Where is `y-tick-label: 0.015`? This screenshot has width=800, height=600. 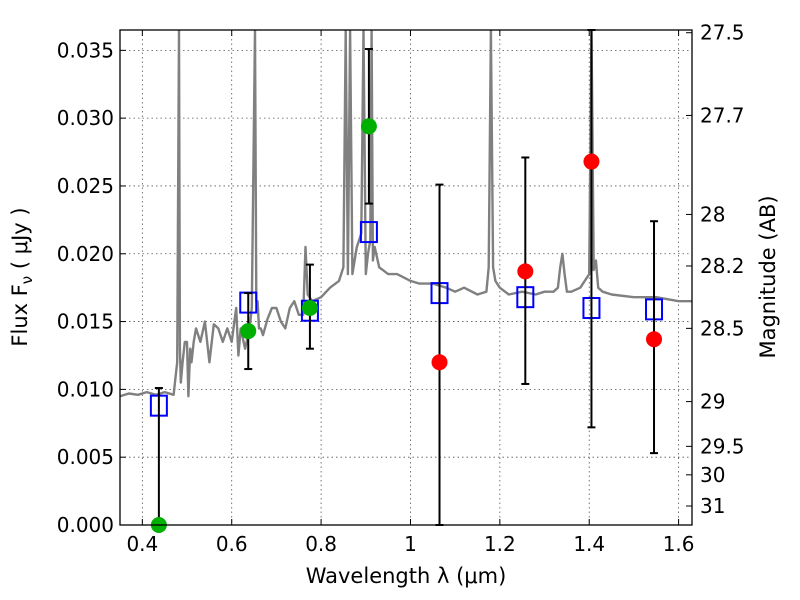
y-tick-label: 0.015 is located at coordinates (85, 322).